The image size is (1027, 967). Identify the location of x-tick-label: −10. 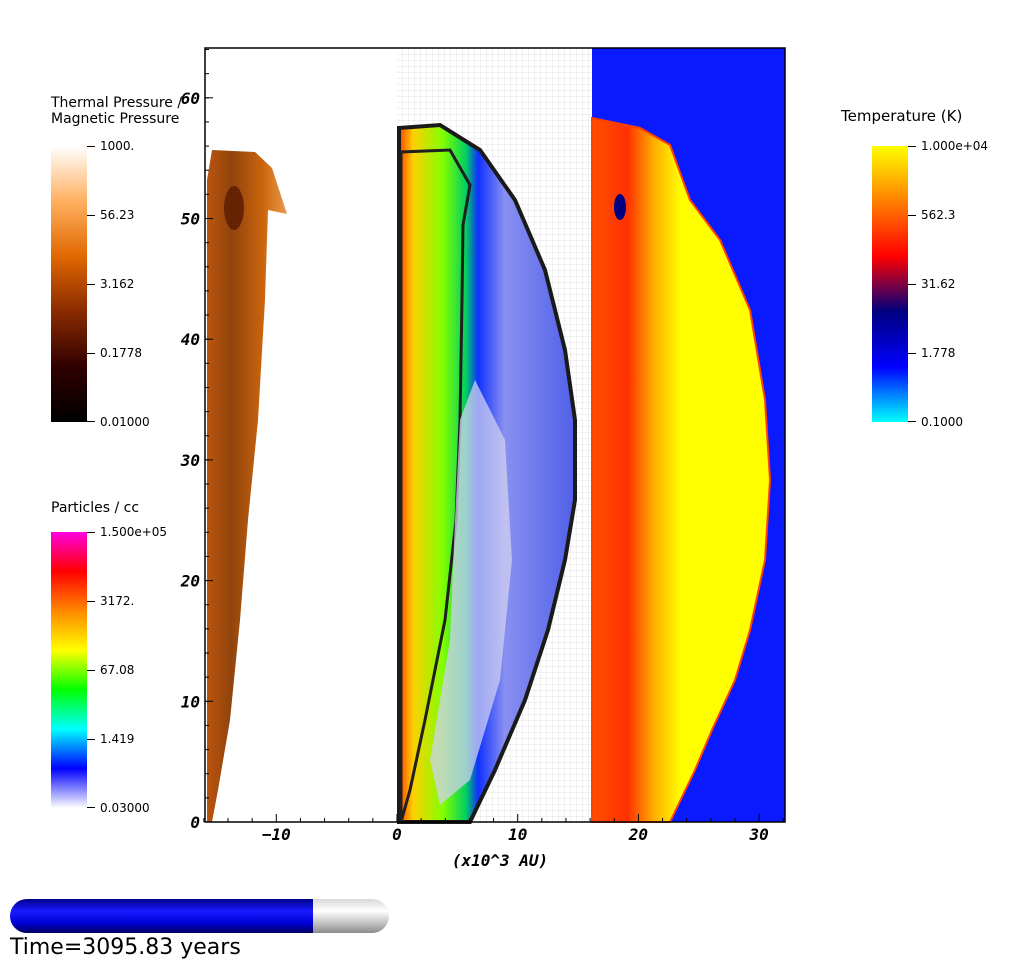
(276, 834).